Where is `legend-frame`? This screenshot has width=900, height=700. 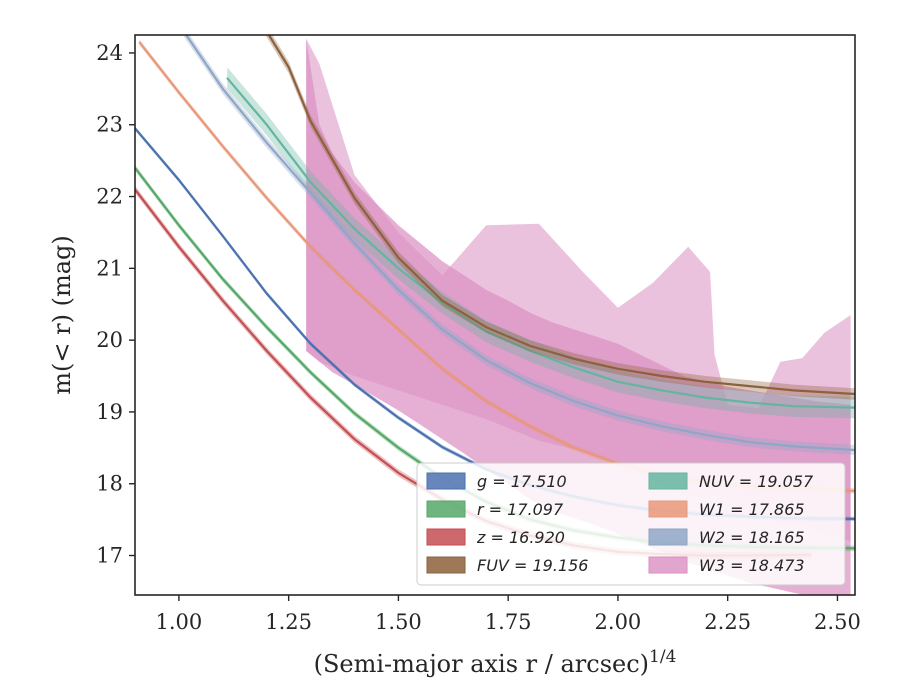
legend-frame is located at coordinates (631, 524).